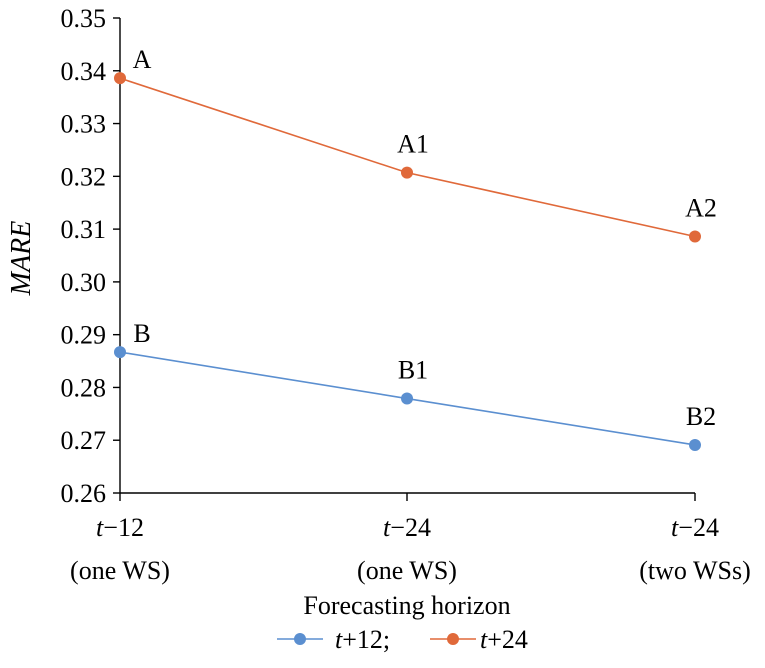 The width and height of the screenshot is (765, 668). I want to click on point-label: A1, so click(413, 144).